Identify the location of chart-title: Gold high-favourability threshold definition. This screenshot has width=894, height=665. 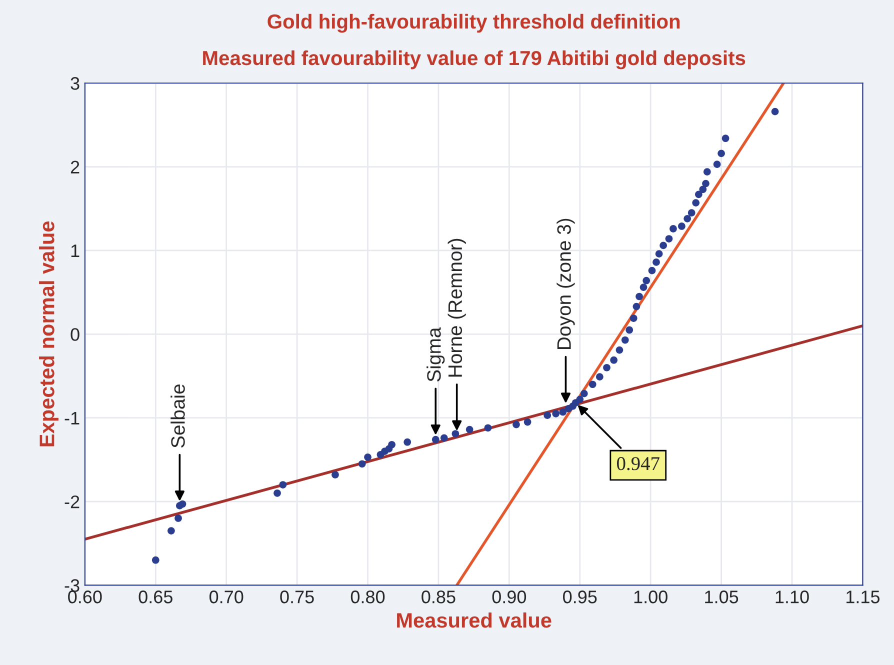
(474, 23).